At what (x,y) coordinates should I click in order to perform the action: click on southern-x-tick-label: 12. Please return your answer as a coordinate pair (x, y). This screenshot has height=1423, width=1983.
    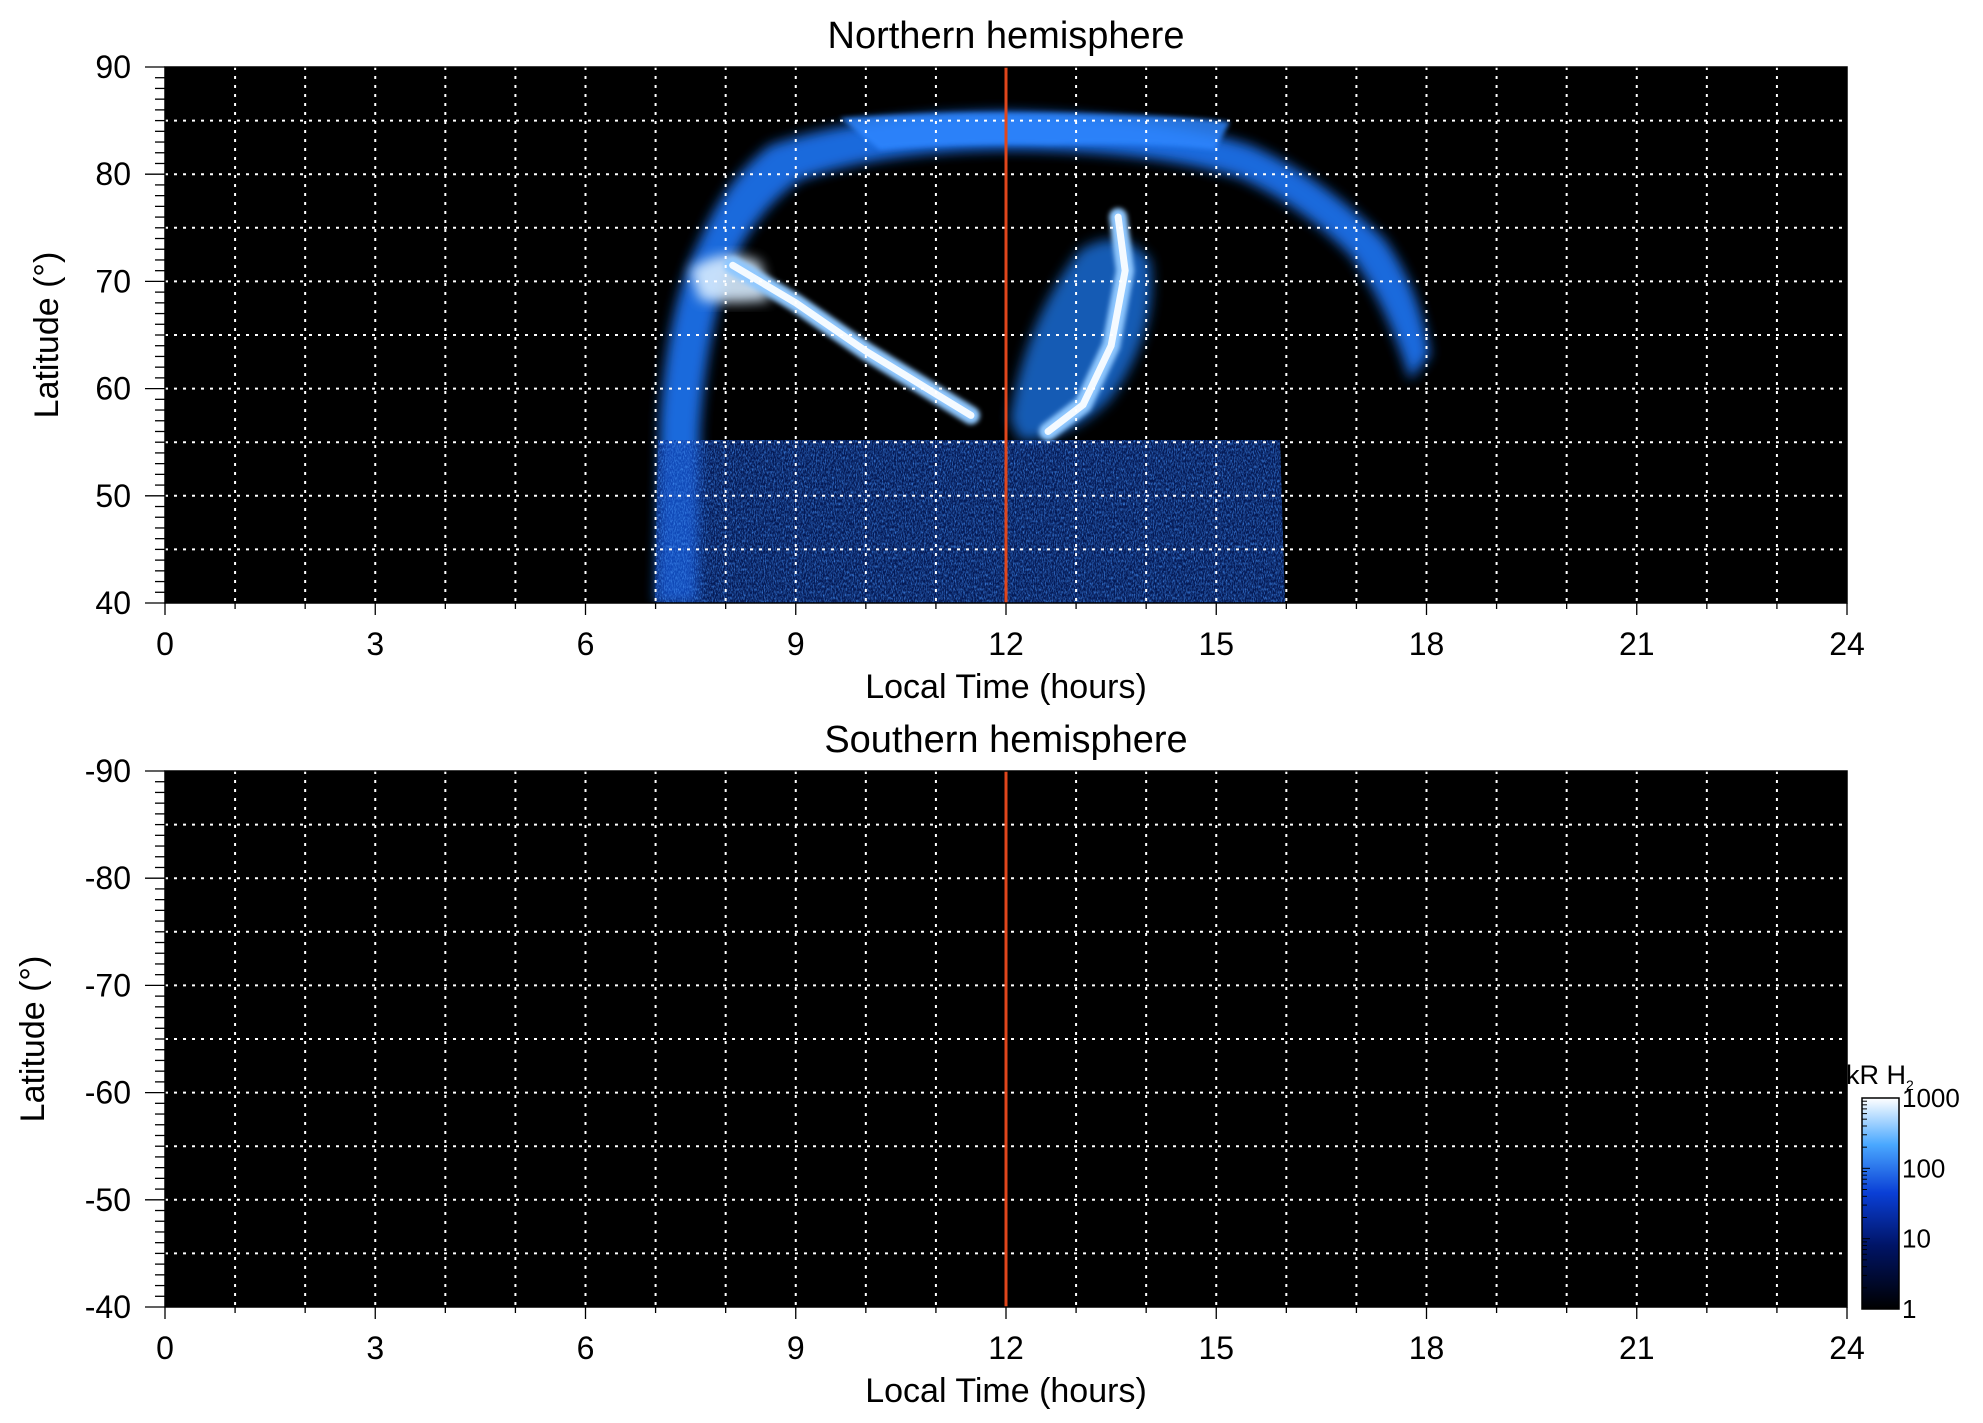
    Looking at the image, I should click on (1006, 1348).